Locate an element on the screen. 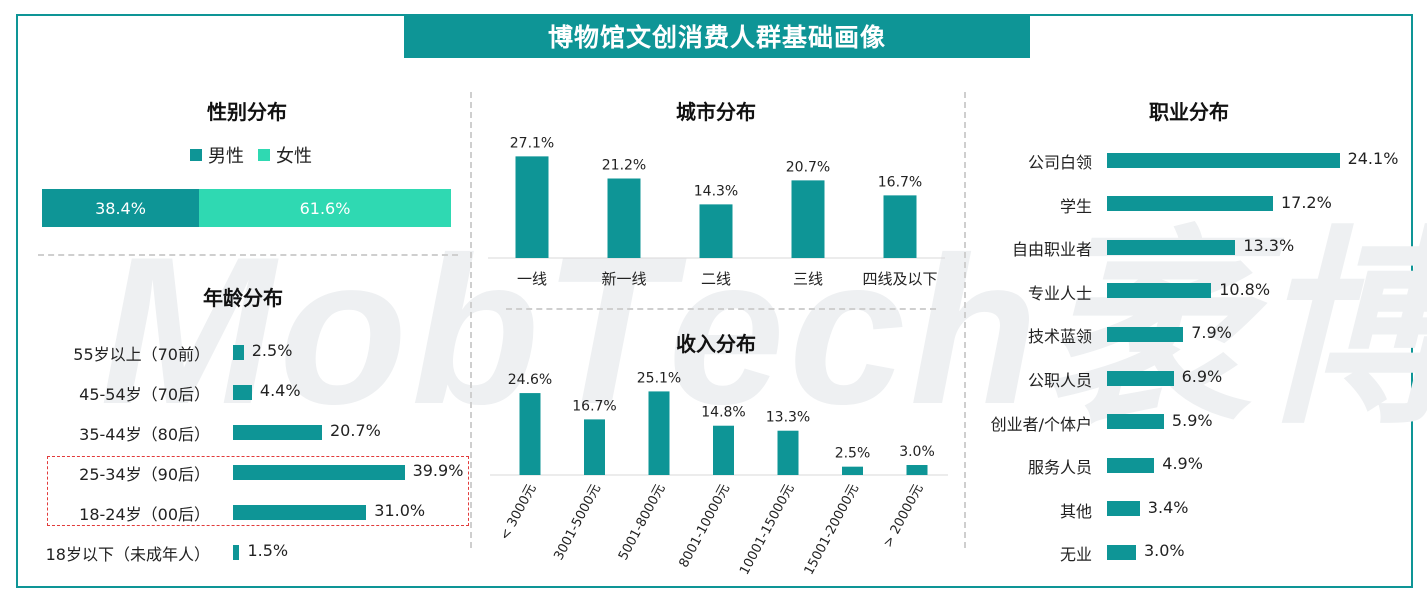 The image size is (1427, 599). occupation-category-label: 创业者/个体户 is located at coordinates (1041, 424).